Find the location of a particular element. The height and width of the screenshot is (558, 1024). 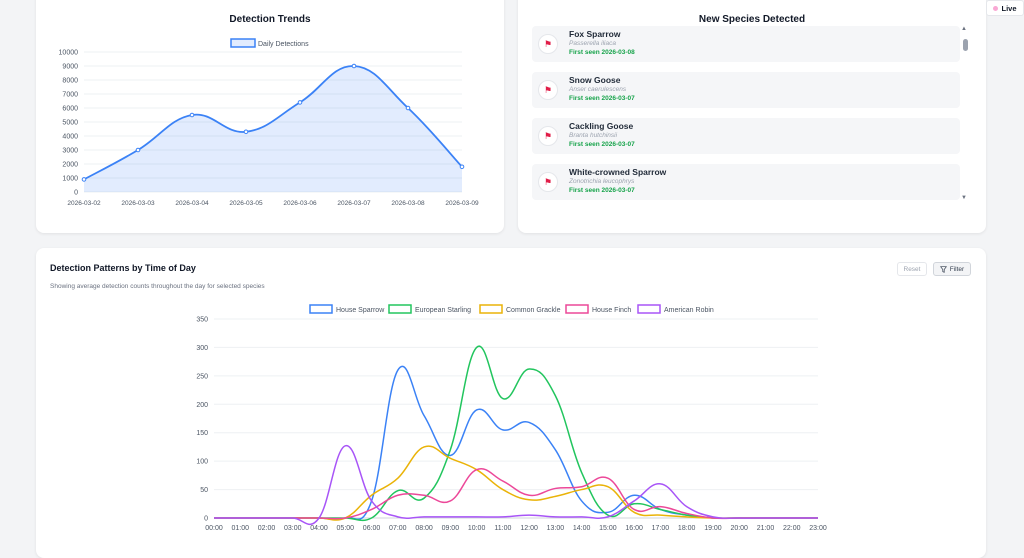

legend-label: Common Grackle is located at coordinates (533, 310).